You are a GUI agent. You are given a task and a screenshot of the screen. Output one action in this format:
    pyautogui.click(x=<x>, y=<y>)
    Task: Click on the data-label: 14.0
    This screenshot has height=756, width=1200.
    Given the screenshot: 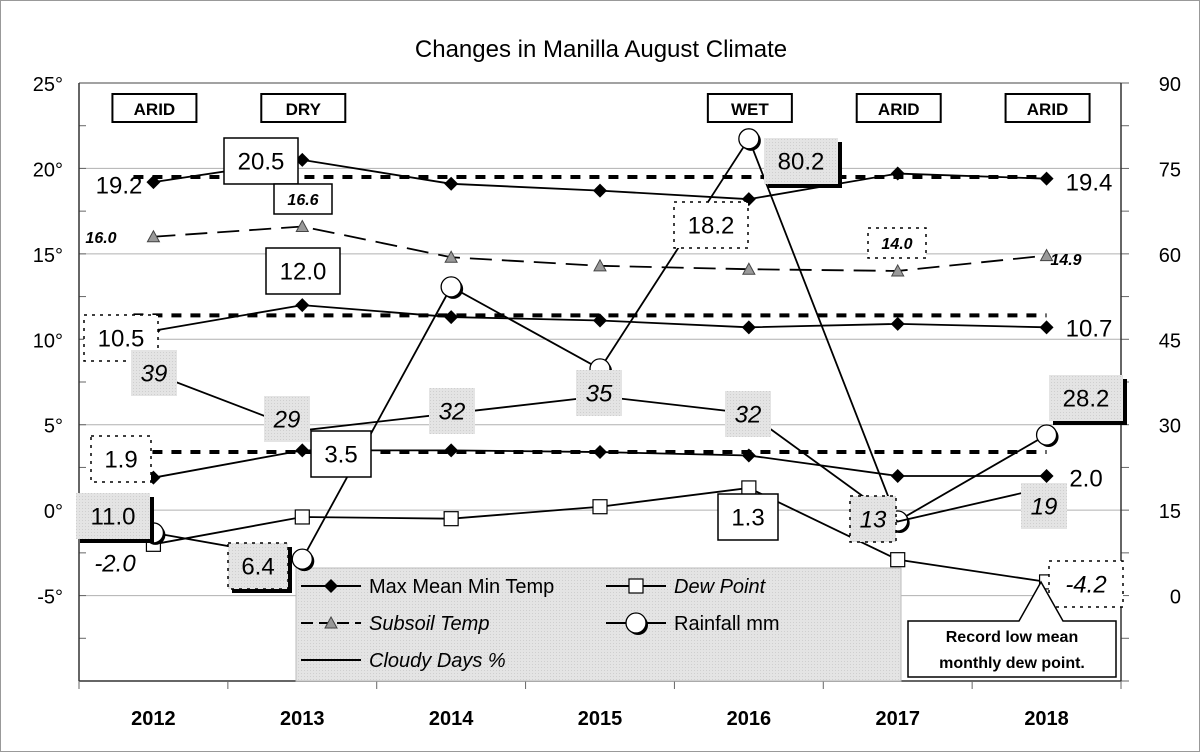 What is the action you would take?
    pyautogui.click(x=896, y=244)
    